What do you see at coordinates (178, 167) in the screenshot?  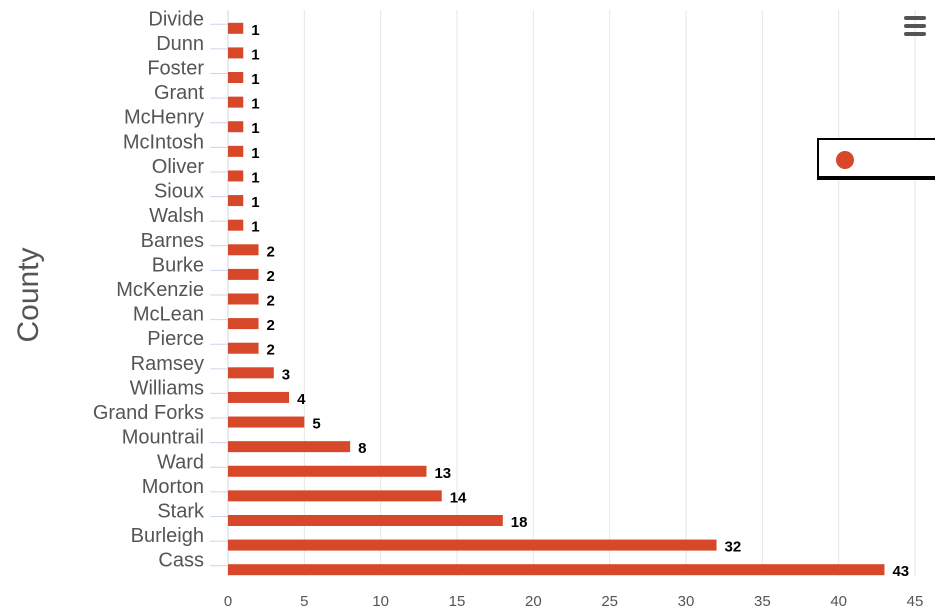 I see `category-label: Oliver` at bounding box center [178, 167].